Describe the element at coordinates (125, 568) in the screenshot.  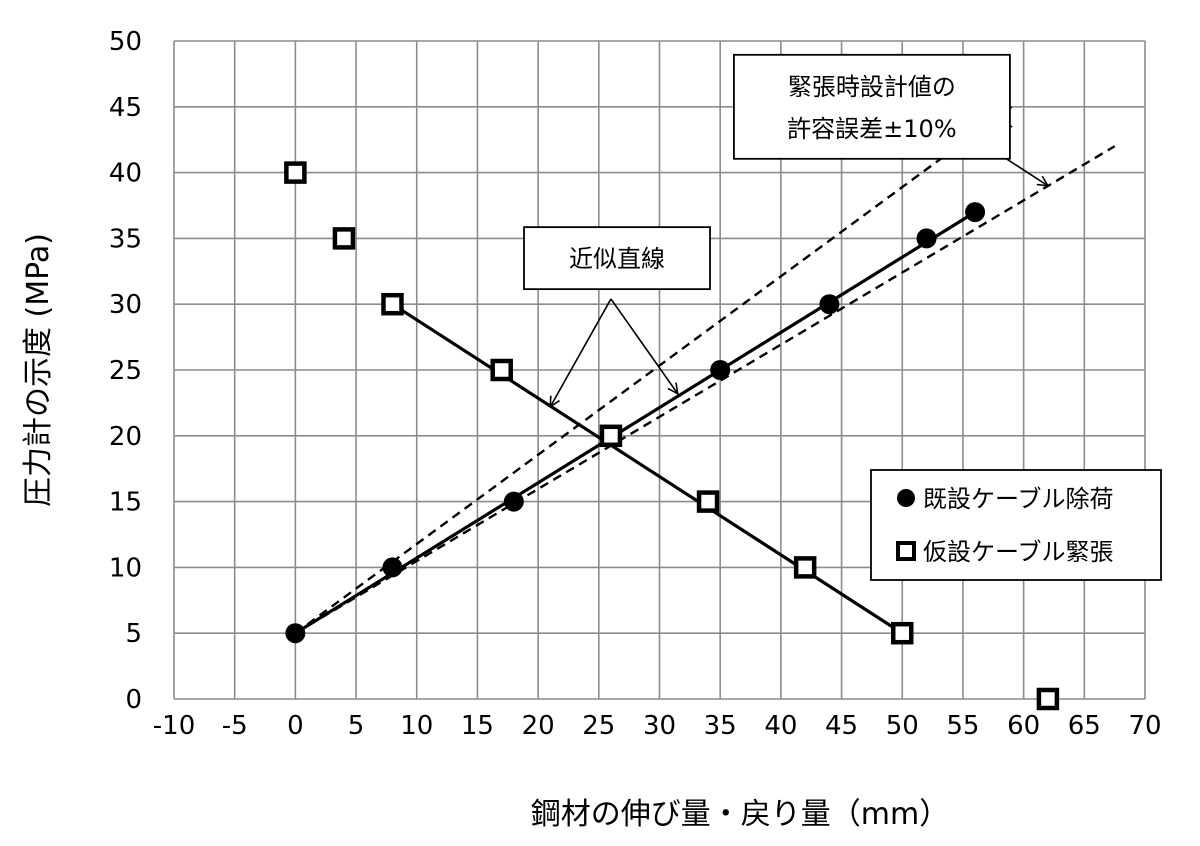
I see `y-tick-label: 10` at that location.